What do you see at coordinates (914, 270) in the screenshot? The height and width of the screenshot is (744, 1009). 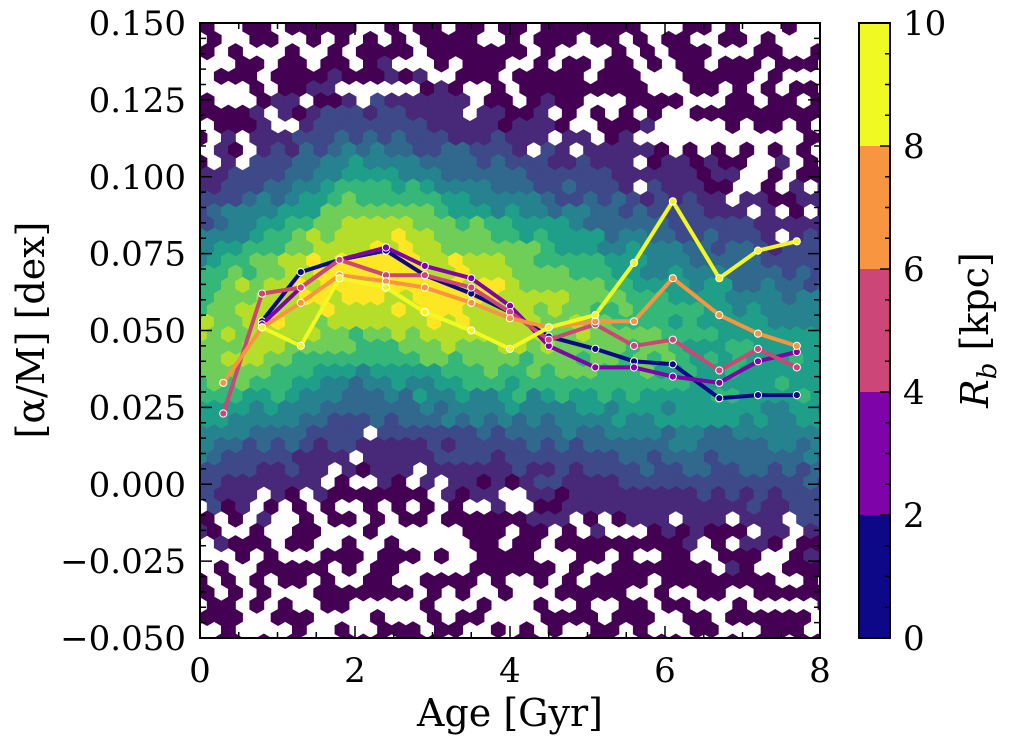 I see `colorbar-tick-label: 6` at bounding box center [914, 270].